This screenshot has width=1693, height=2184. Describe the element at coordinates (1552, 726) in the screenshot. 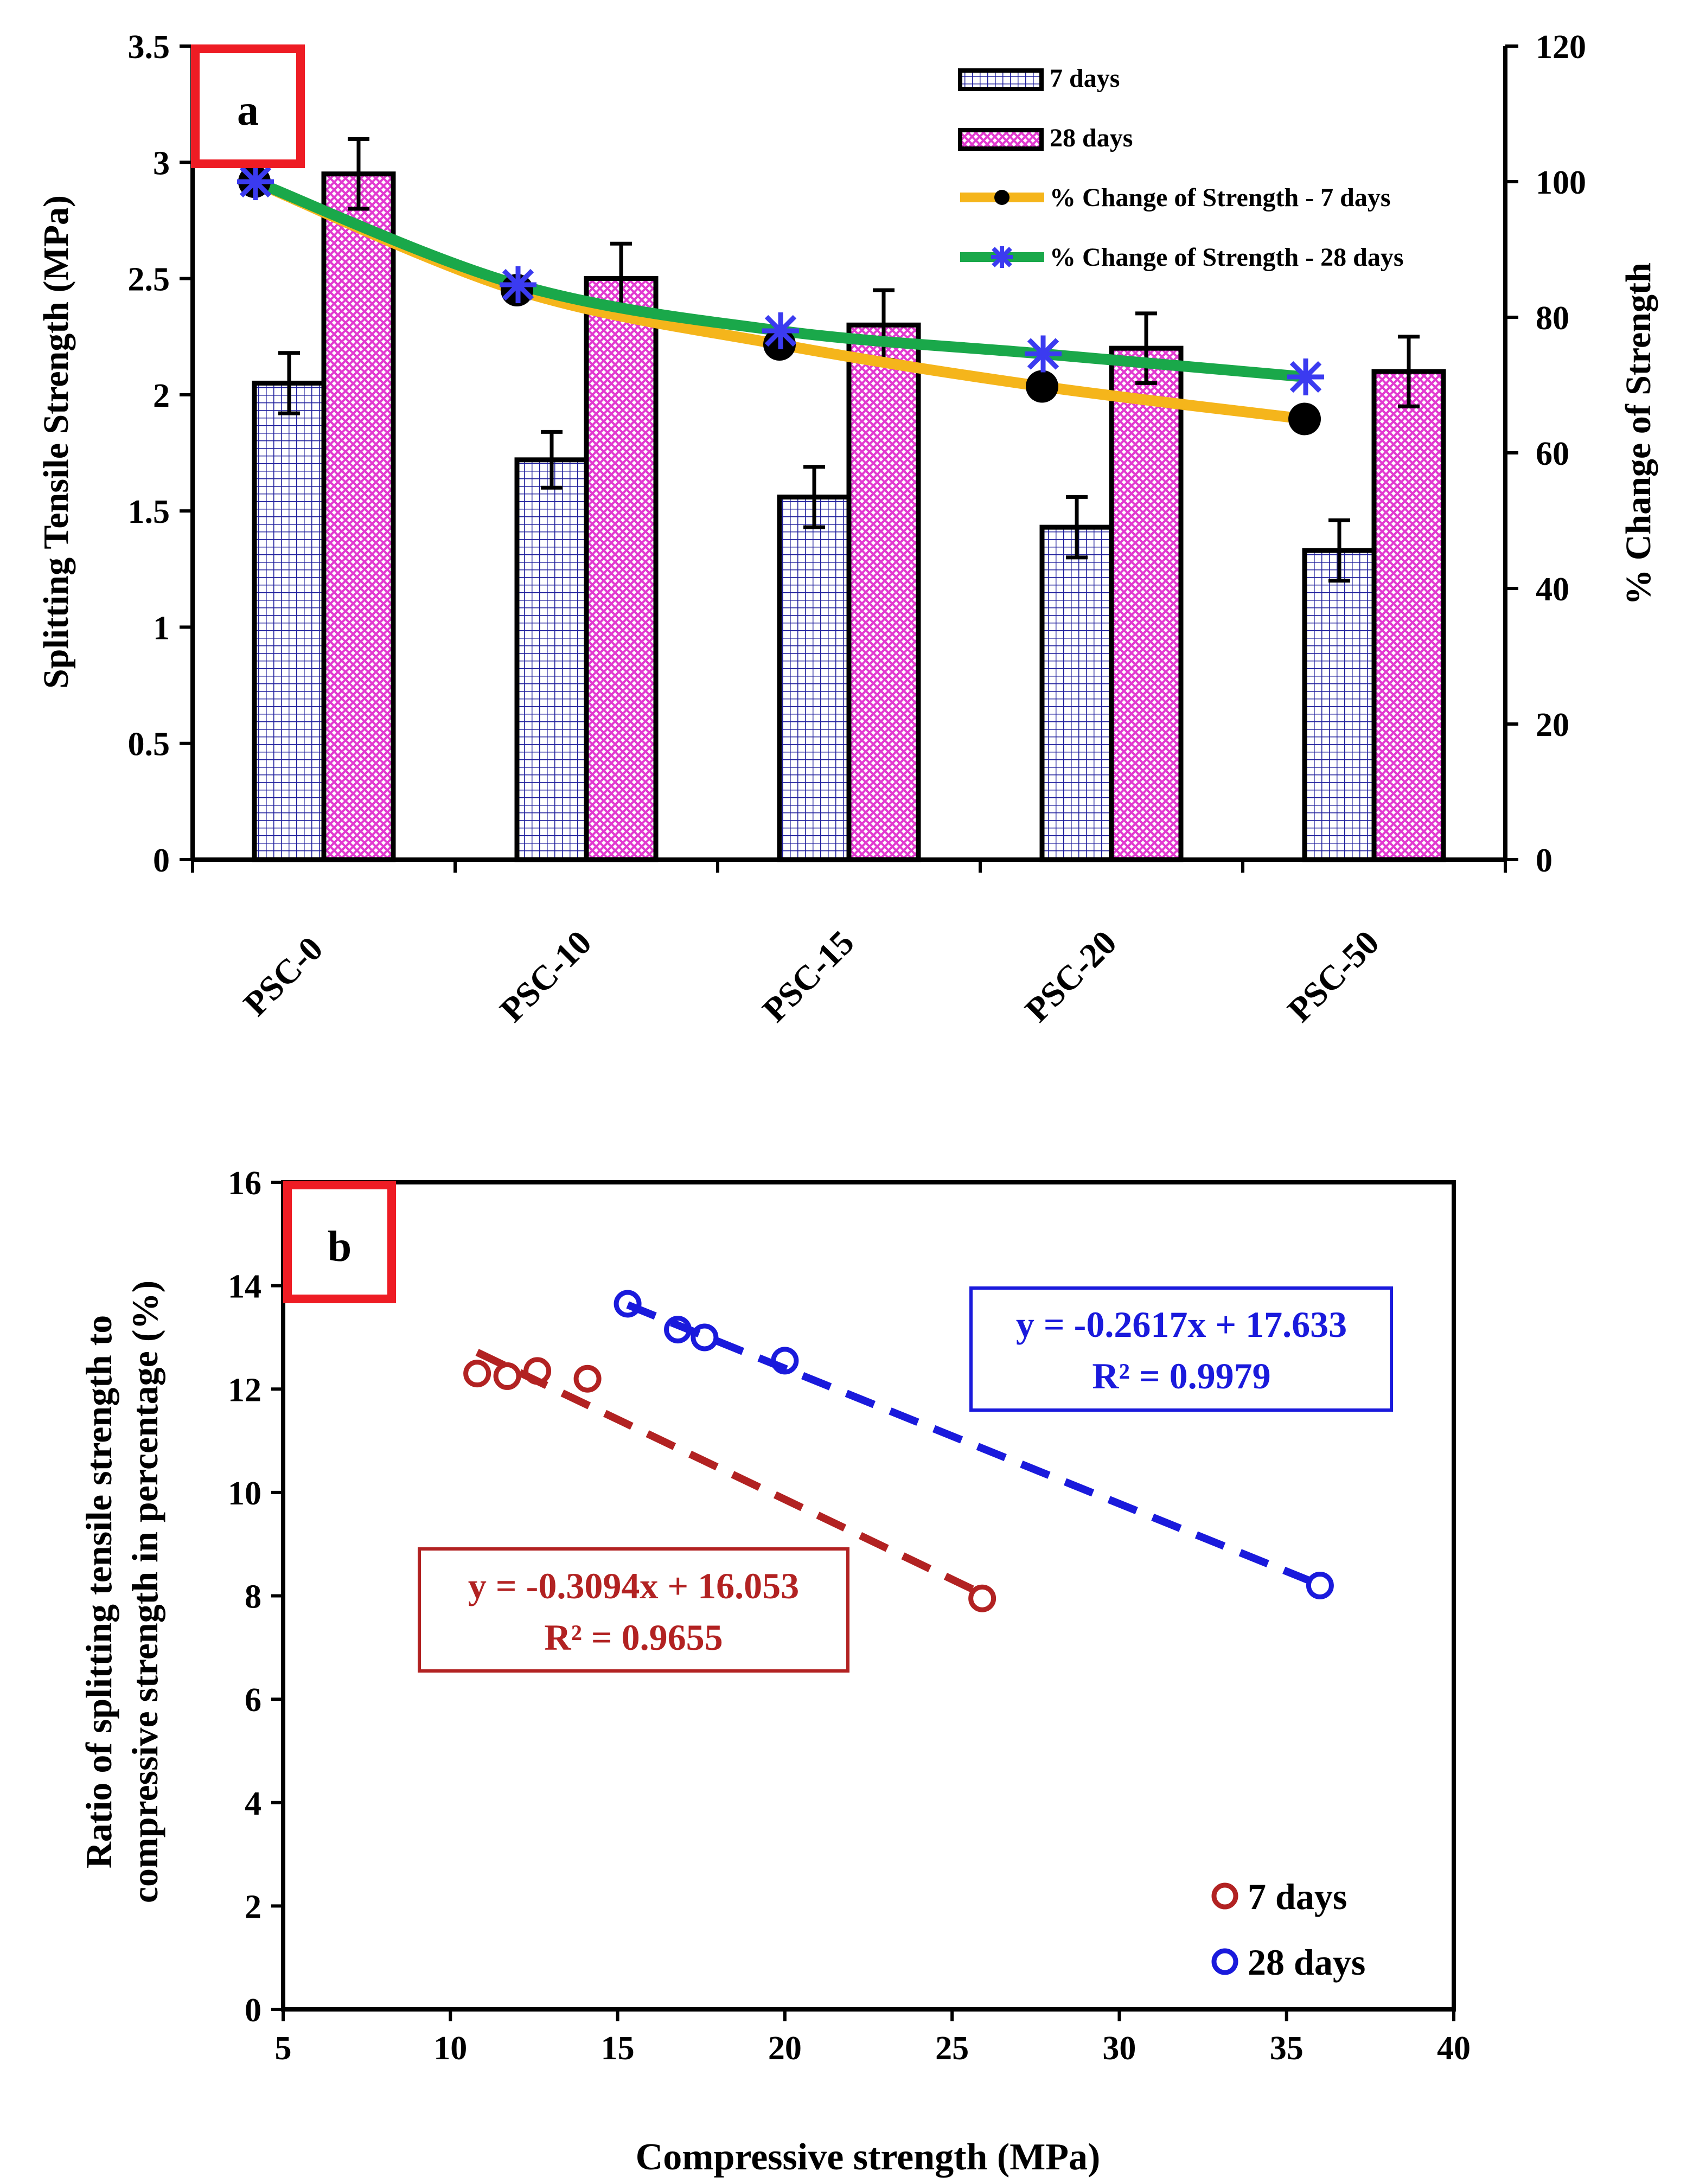

I see `panel-a-y2-tick-label: 20` at that location.